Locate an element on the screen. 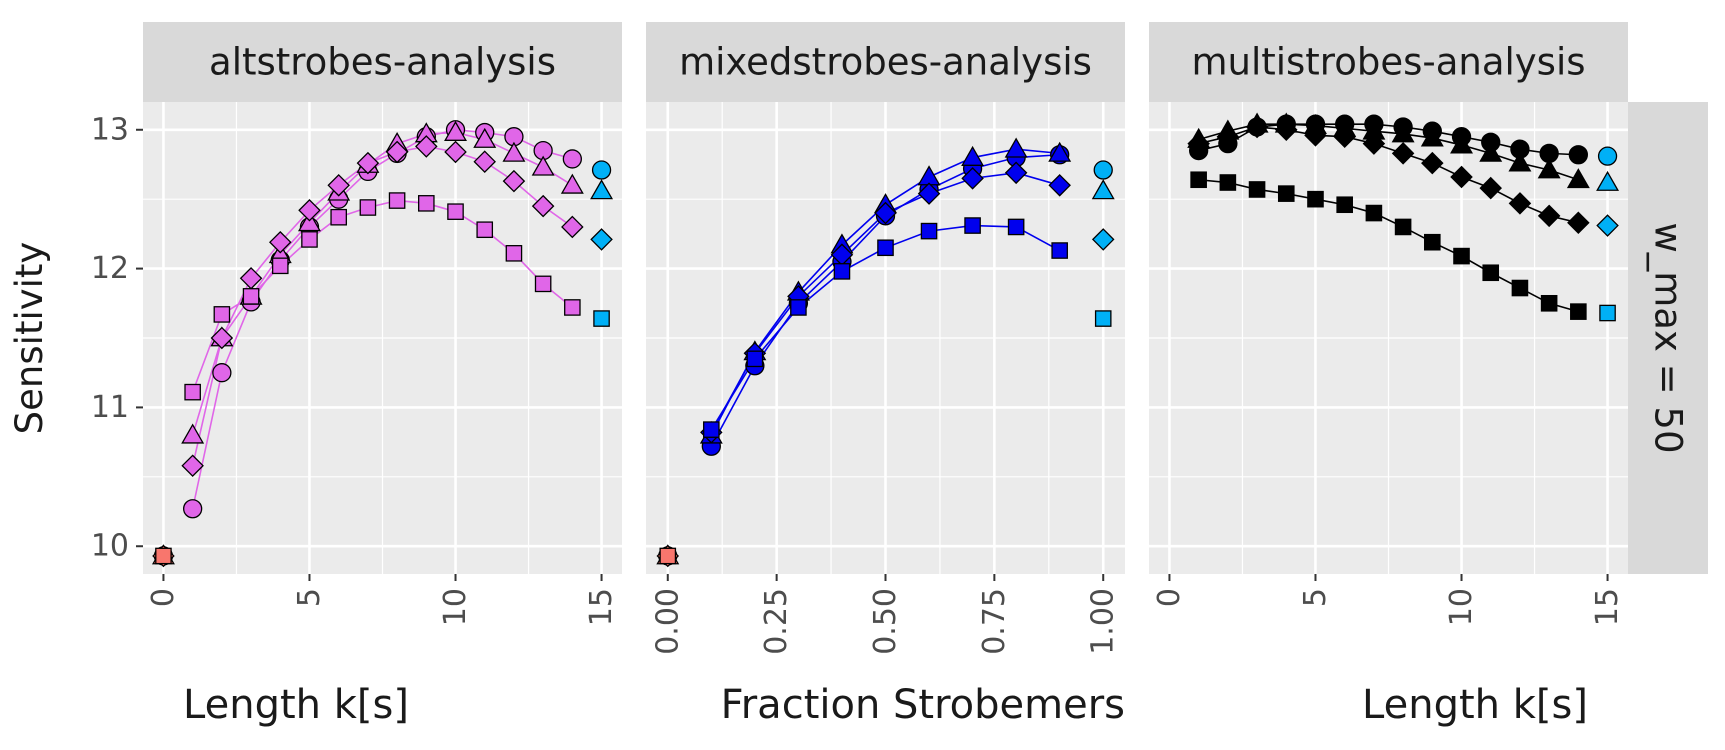 The image size is (1725, 750). y-axis-label: Sensitivity is located at coordinates (29, 338).